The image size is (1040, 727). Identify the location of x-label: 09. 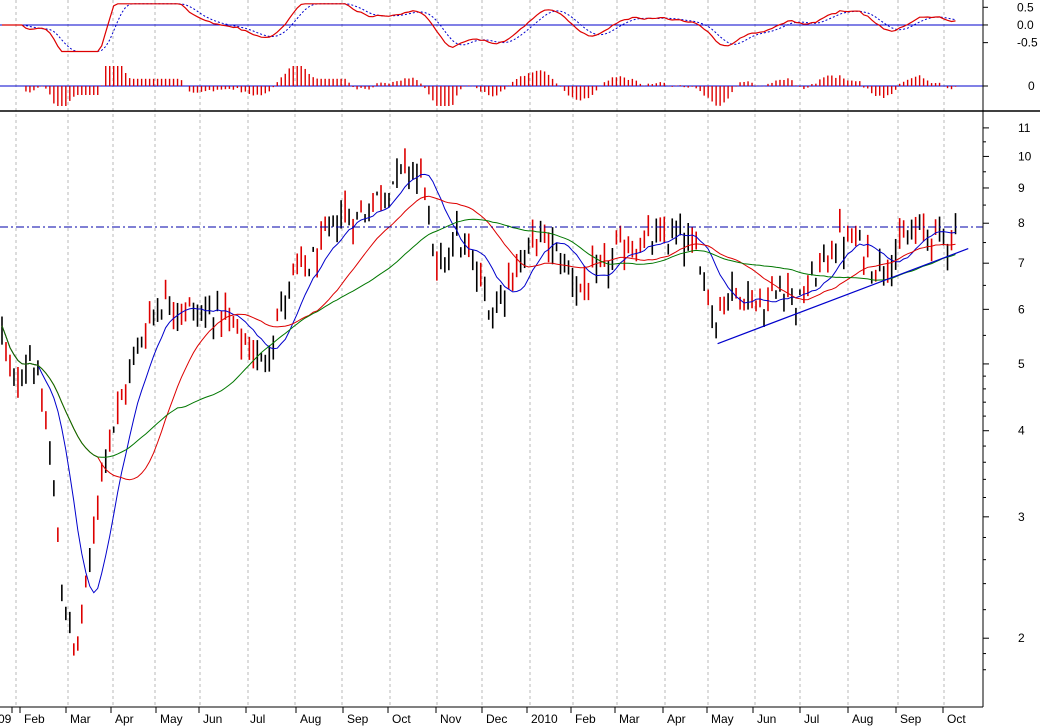
(6, 719).